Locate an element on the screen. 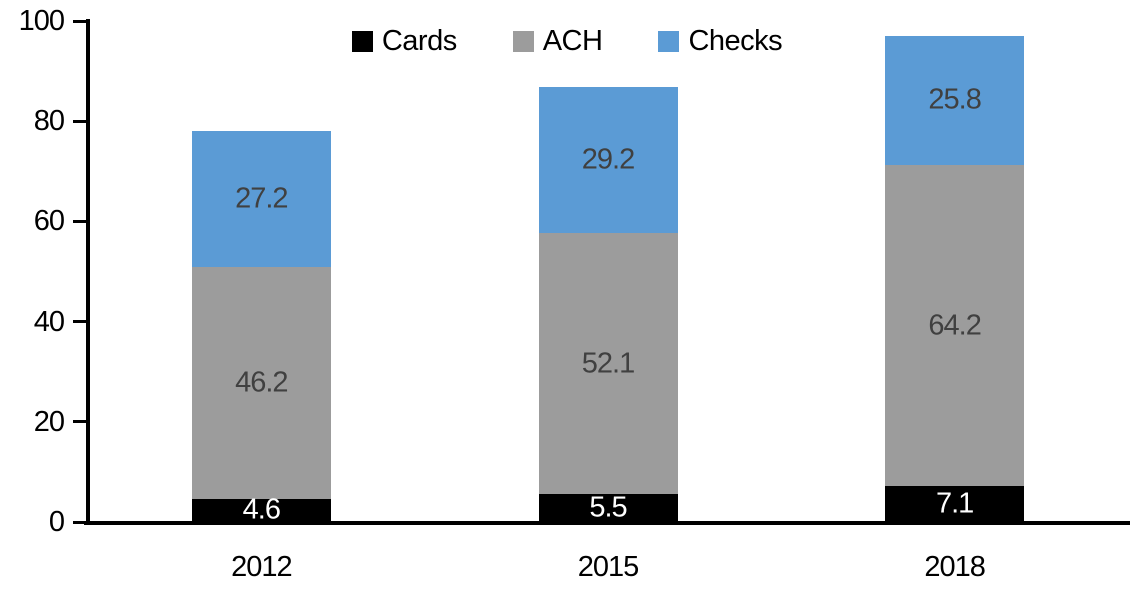  x-axis-label-2018: 2018 is located at coordinates (955, 567).